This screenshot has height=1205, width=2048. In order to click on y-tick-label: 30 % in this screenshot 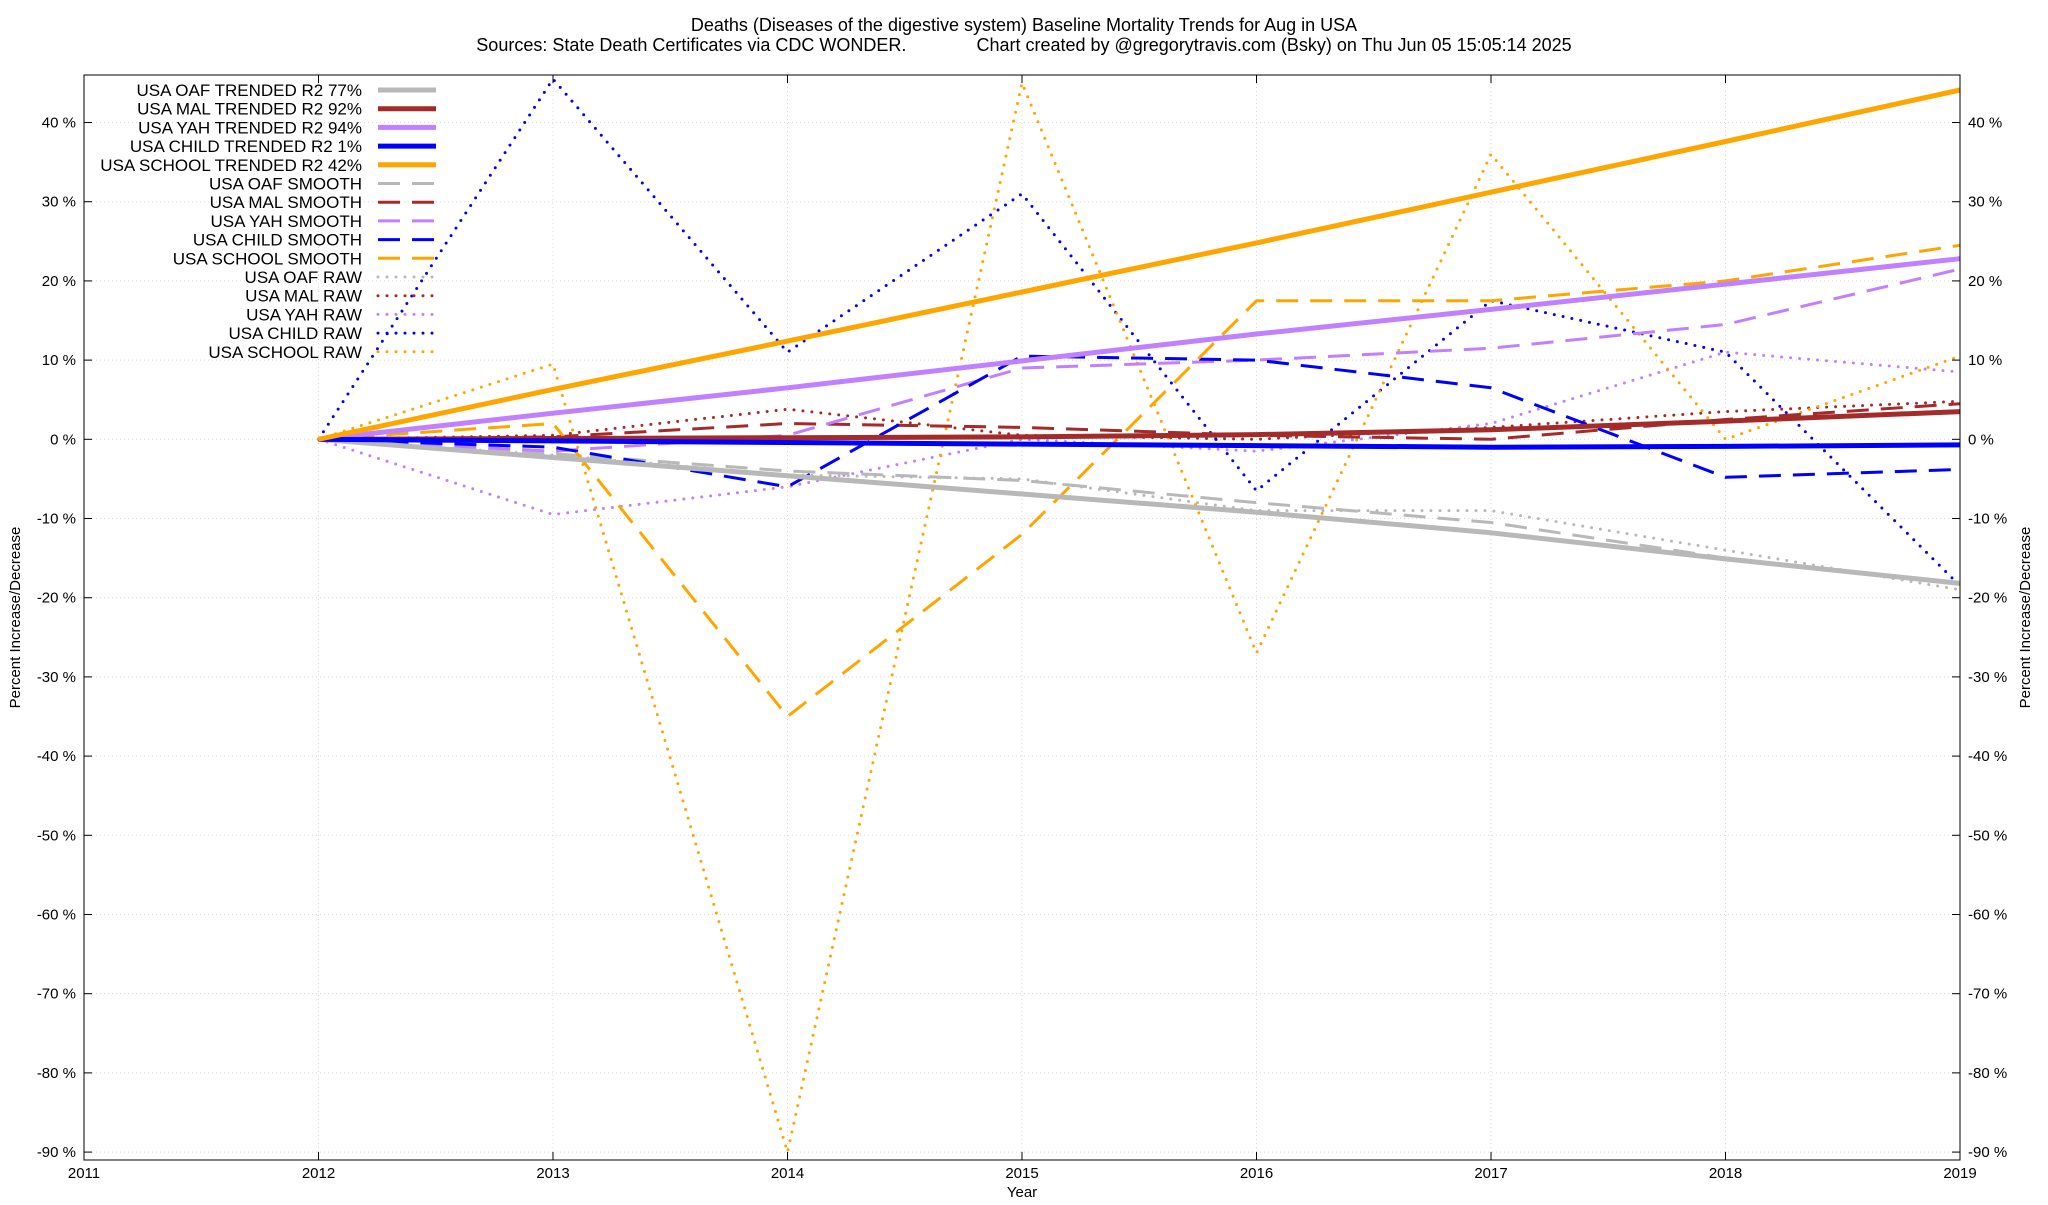, I will do `click(59, 202)`.